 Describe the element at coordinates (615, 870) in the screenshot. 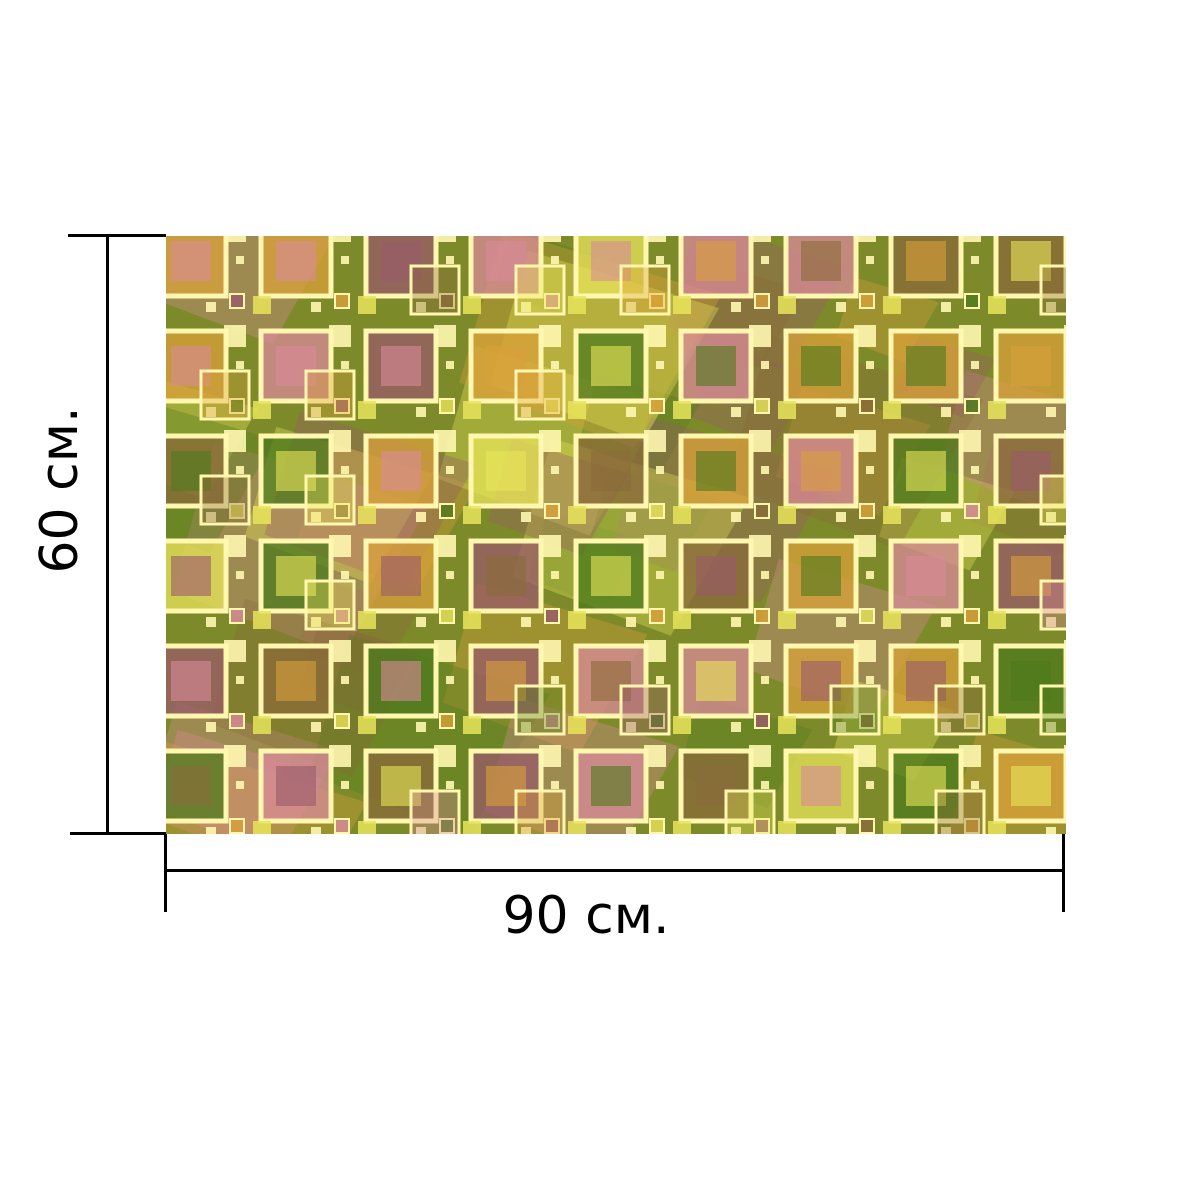

I see `width-dimension-line` at that location.